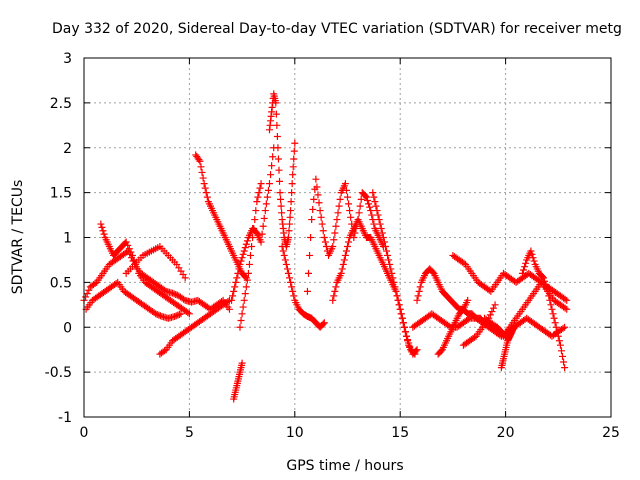 Image resolution: width=640 pixels, height=480 pixels. I want to click on x-tick-label: 20, so click(506, 433).